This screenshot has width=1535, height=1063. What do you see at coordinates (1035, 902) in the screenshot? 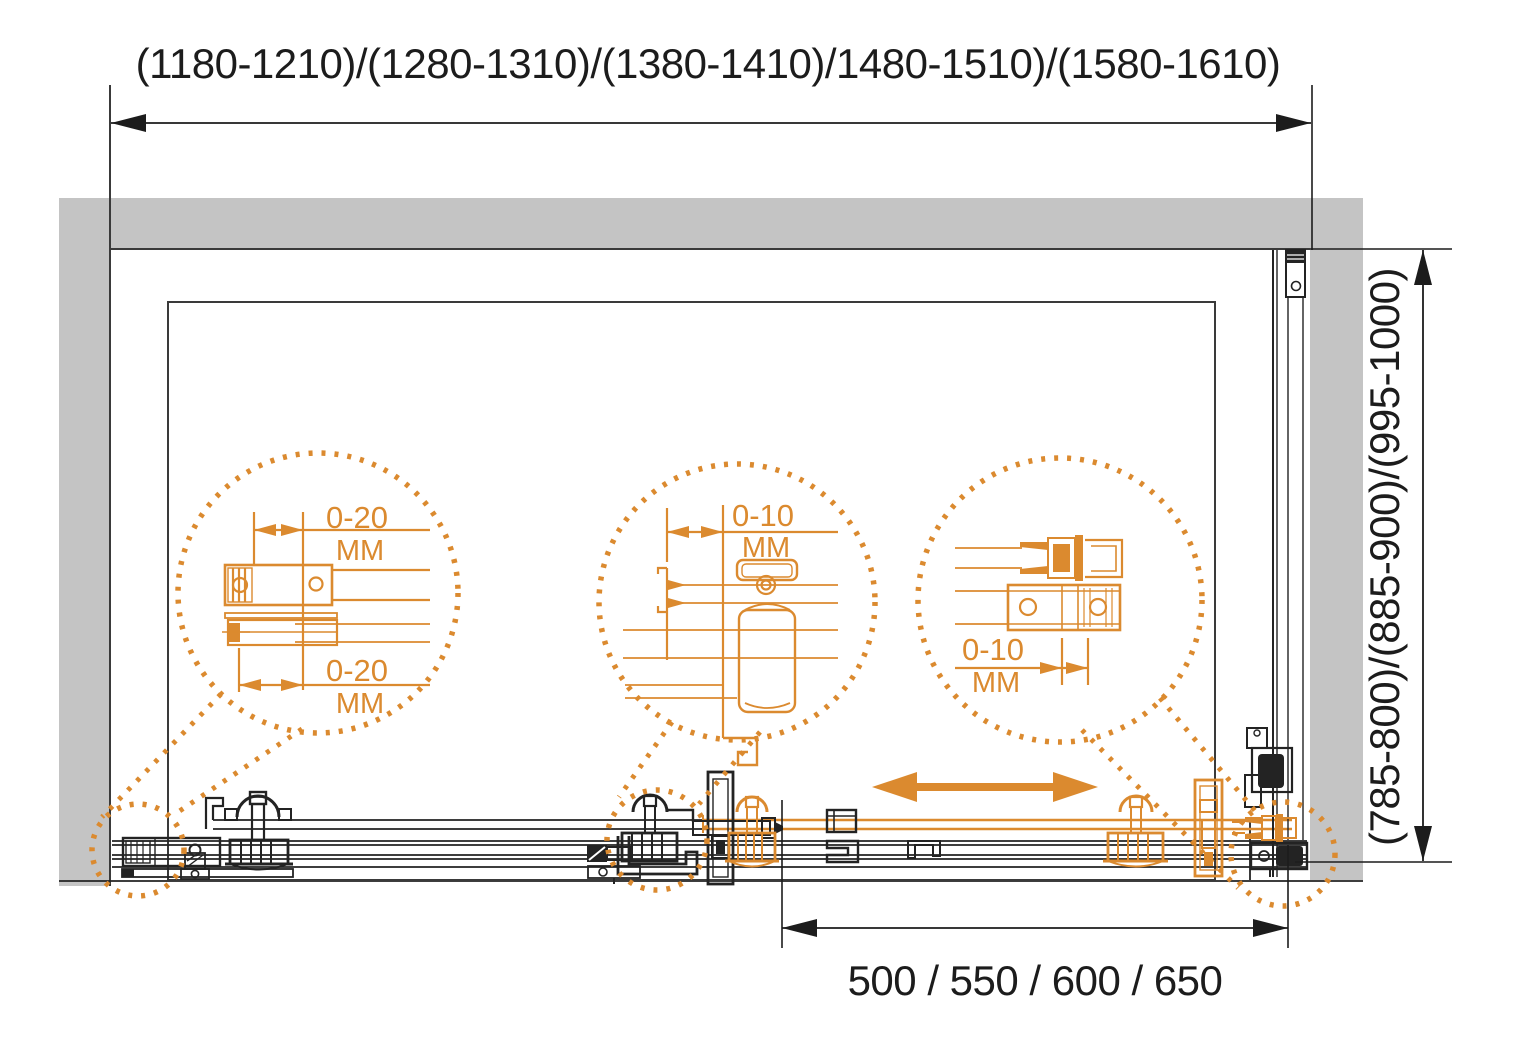
I see `bottom-dimension: 500 / 550 / 600 / 650` at bounding box center [1035, 902].